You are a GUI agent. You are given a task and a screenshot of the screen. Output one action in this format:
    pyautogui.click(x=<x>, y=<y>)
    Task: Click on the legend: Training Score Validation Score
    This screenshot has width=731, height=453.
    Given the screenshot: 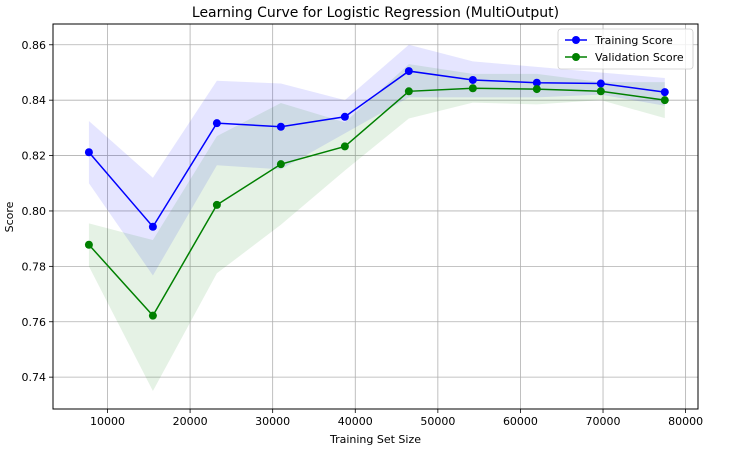 What is the action you would take?
    pyautogui.click(x=625, y=49)
    